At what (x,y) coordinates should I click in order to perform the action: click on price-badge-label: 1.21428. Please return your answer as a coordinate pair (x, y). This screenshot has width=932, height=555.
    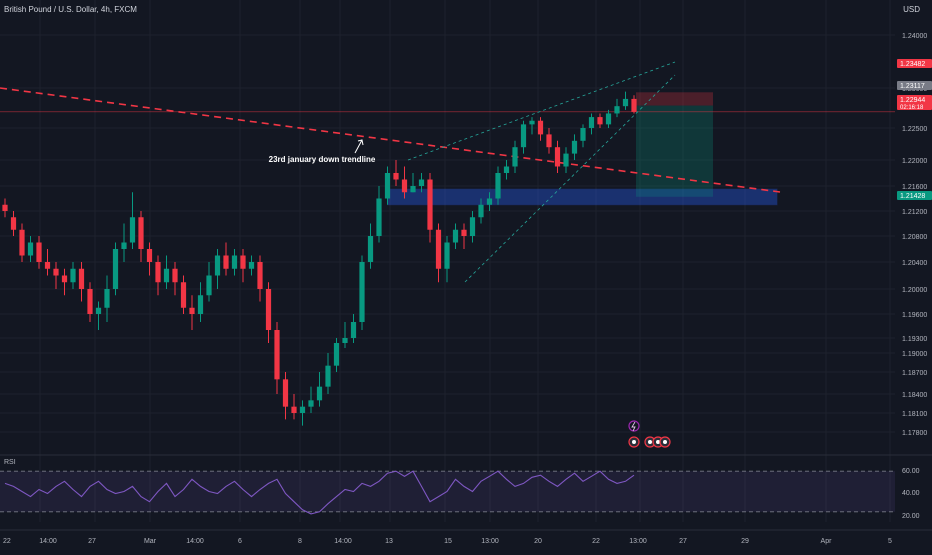
    Looking at the image, I should click on (912, 196).